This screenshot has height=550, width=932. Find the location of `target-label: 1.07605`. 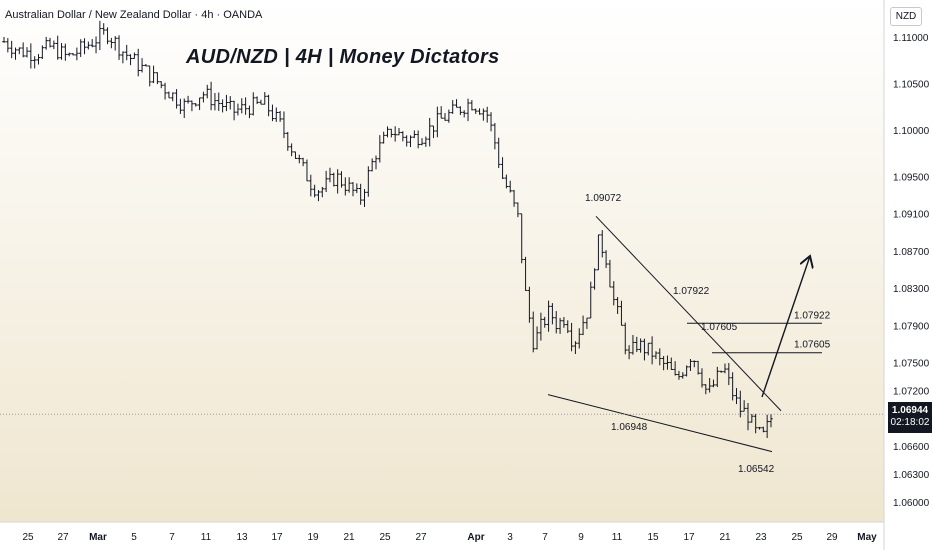

target-label: 1.07605 is located at coordinates (812, 345).